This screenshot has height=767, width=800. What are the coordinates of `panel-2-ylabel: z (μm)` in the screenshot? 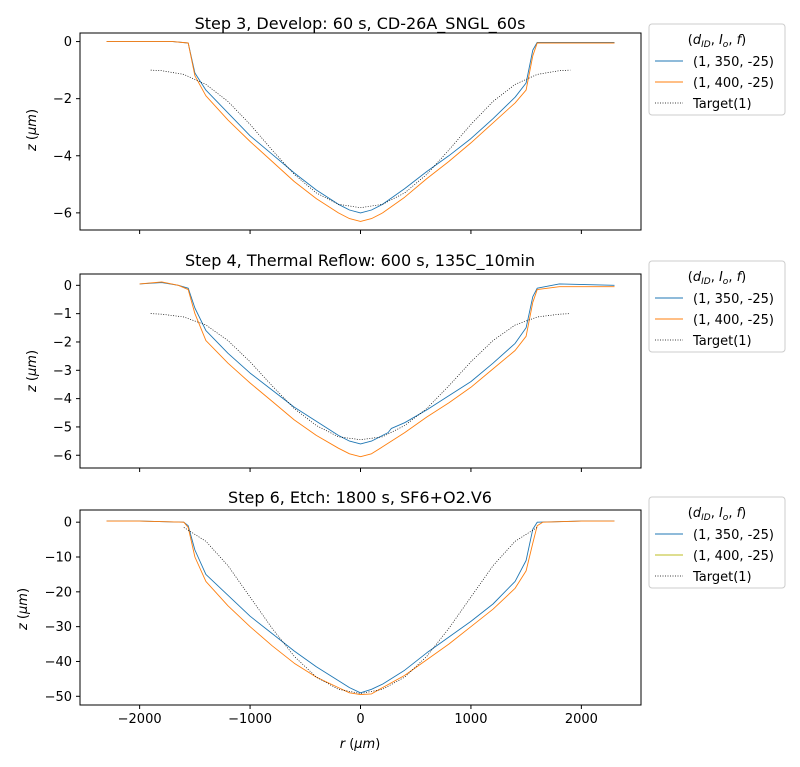 It's located at (32, 371).